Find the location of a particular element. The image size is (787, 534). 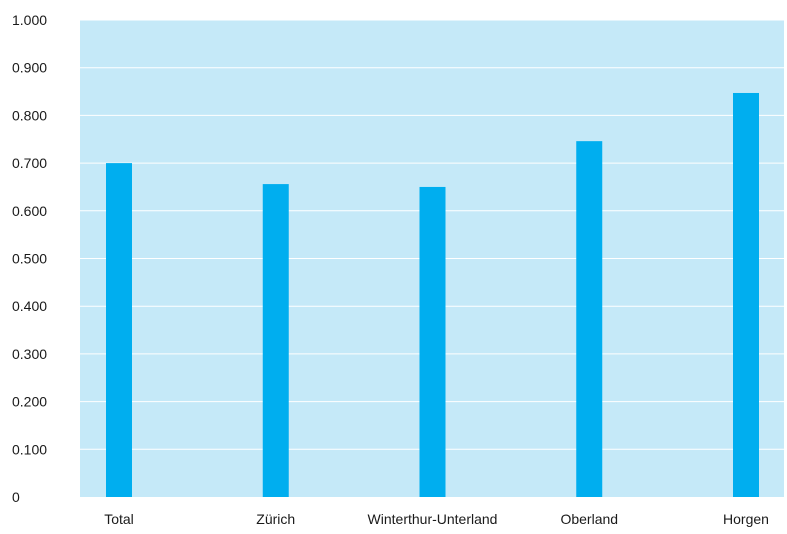

y-tick-label: 0.500 is located at coordinates (29, 259).